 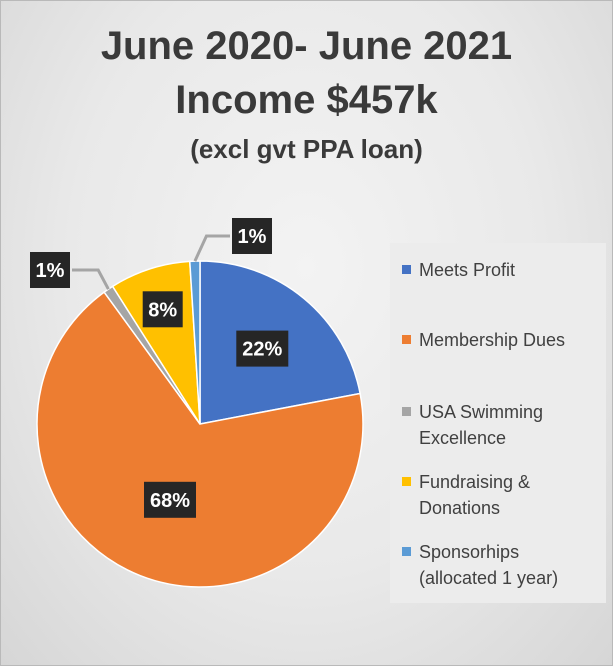 I want to click on legend-label: Sponsorhips (allocated 1 year), so click(x=511, y=565).